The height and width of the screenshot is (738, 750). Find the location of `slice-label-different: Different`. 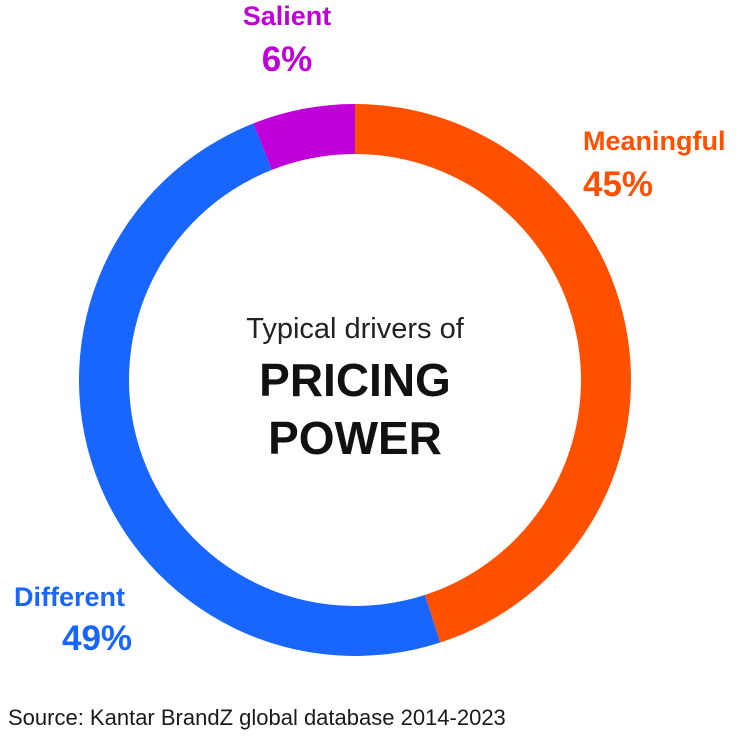

slice-label-different: Different is located at coordinates (69, 597).